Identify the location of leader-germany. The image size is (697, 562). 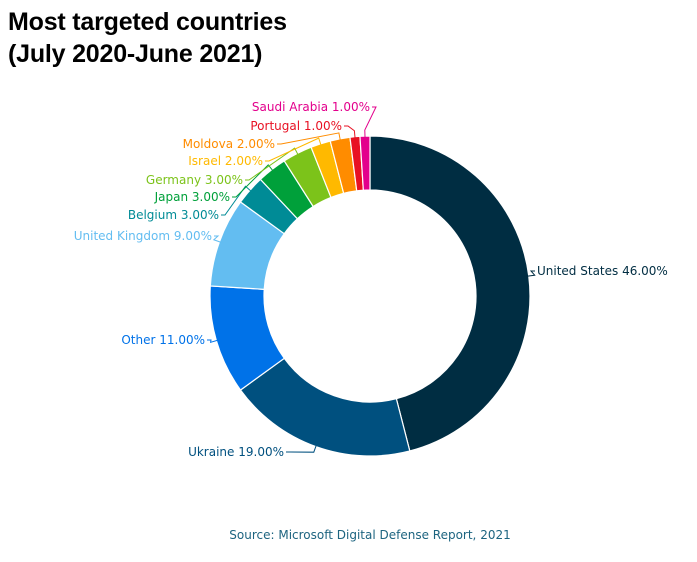
(272, 164).